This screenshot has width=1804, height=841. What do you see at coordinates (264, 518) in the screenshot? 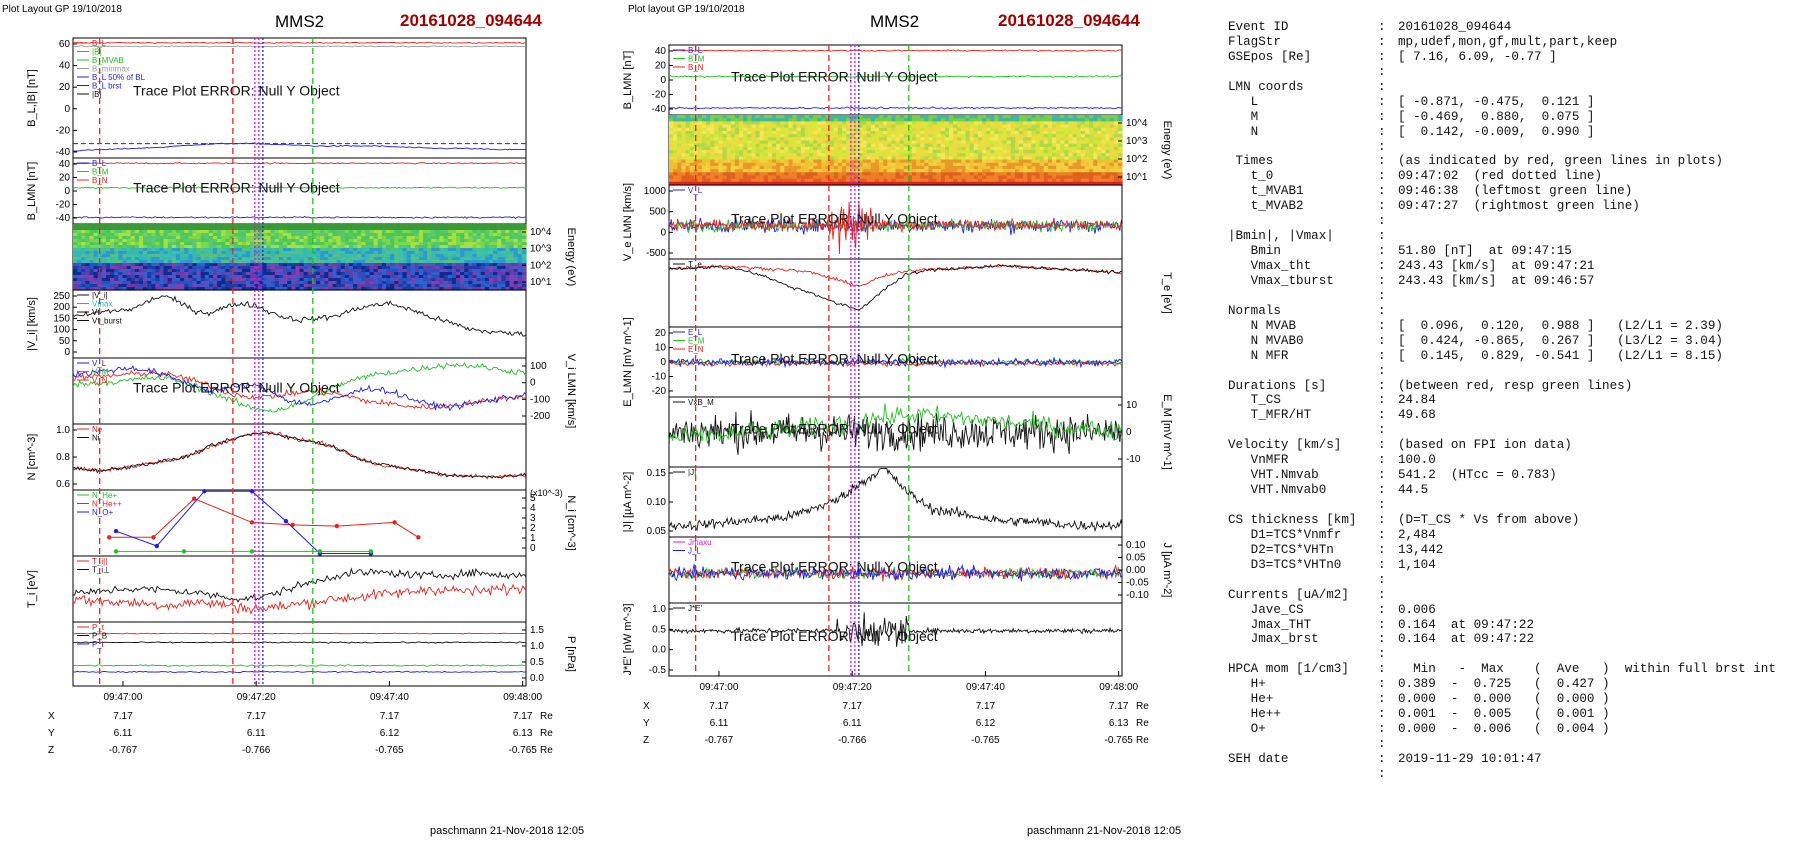
I see `series-n-hepp` at bounding box center [264, 518].